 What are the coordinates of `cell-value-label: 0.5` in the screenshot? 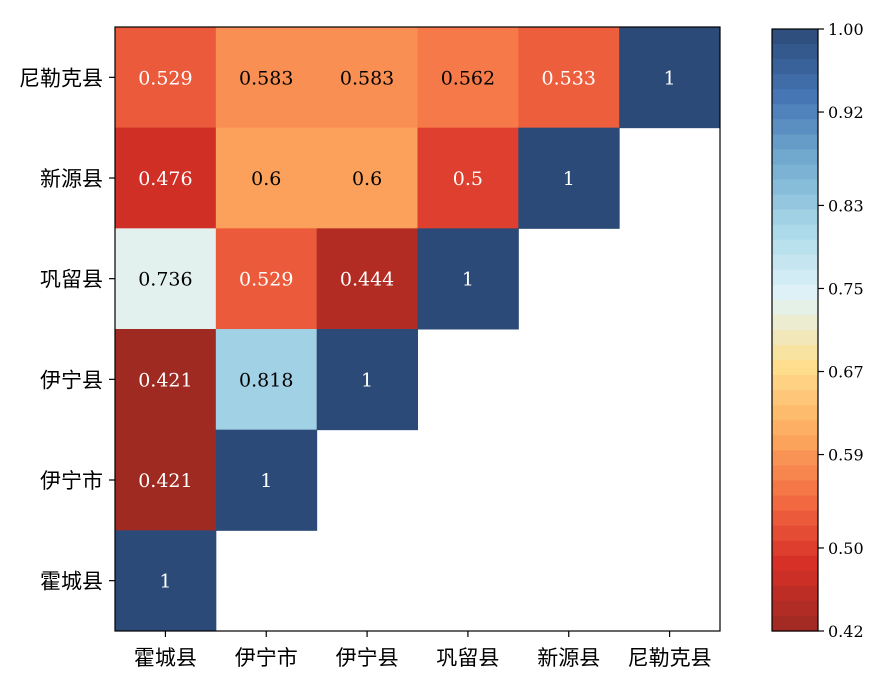 It's located at (468, 179).